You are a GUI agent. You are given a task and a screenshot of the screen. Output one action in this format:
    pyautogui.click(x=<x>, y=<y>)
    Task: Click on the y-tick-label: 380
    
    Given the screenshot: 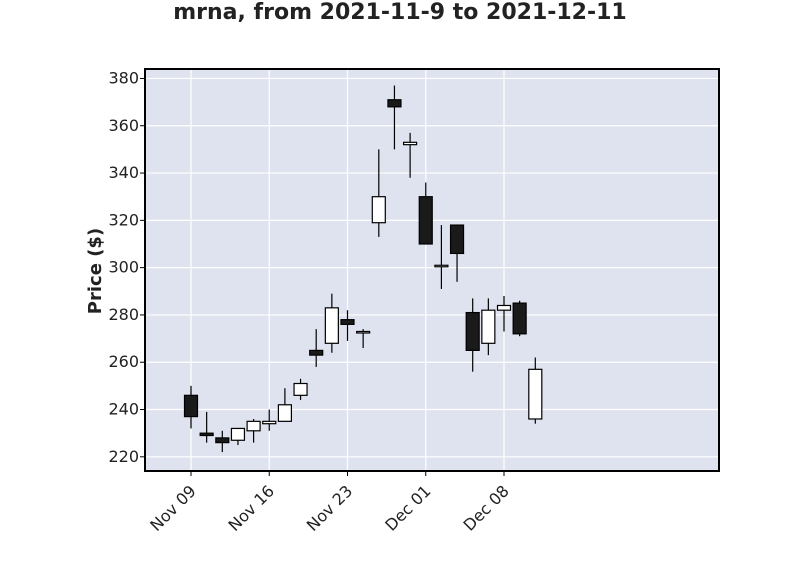 What is the action you would take?
    pyautogui.click(x=123, y=77)
    